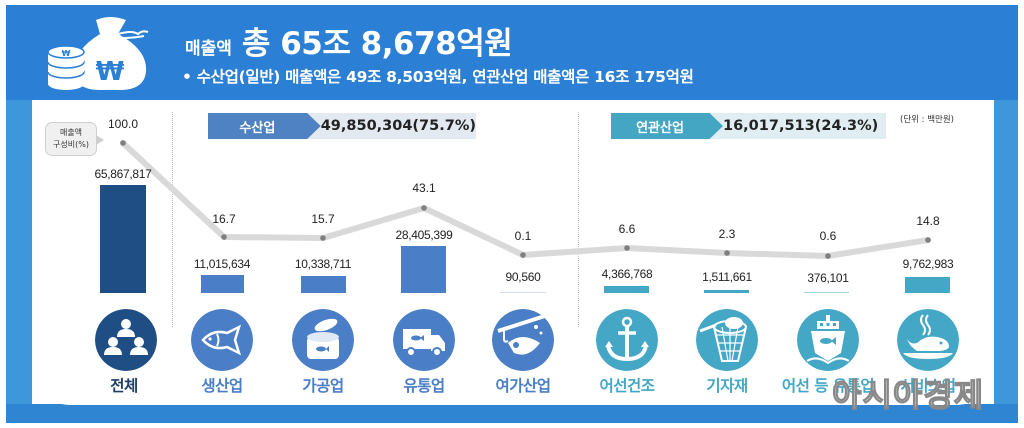  I want to click on group-banner-fisheries: 수산업 49,850,304(75.7%), so click(342, 126).